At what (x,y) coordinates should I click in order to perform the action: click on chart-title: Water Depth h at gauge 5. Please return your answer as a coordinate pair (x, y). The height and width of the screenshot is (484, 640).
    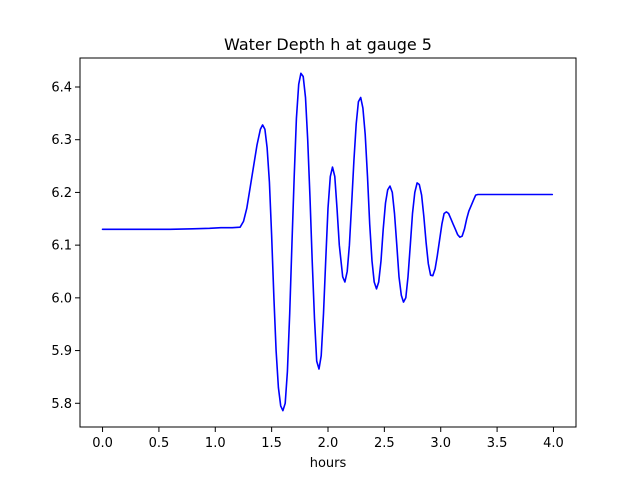
    Looking at the image, I should click on (328, 44).